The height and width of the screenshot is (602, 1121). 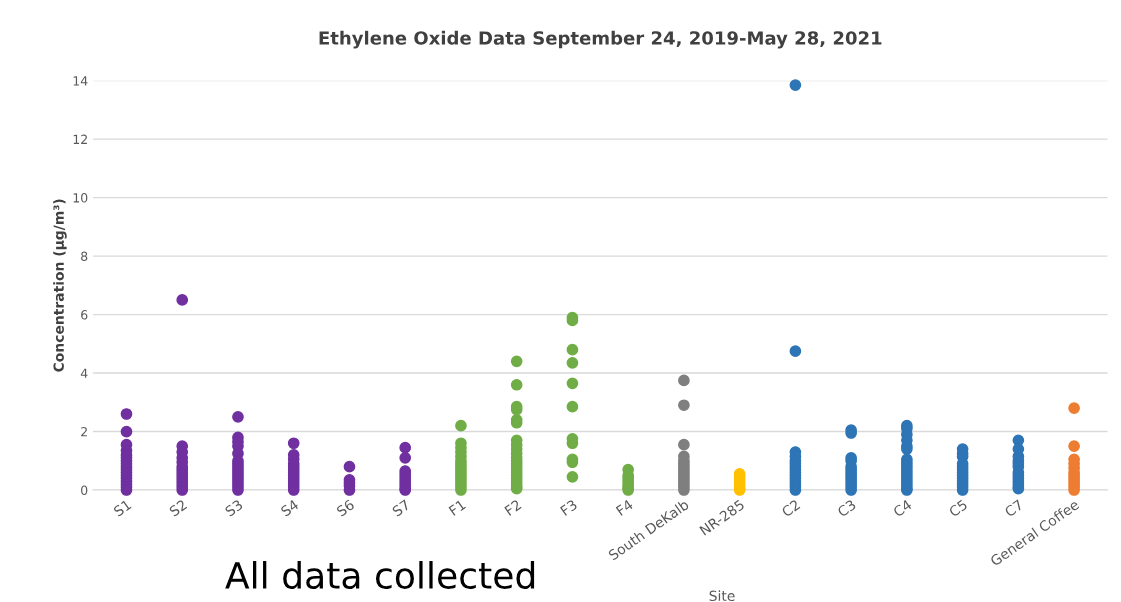 I want to click on y-axis-title: Concentration (µg/m³), so click(x=60, y=285).